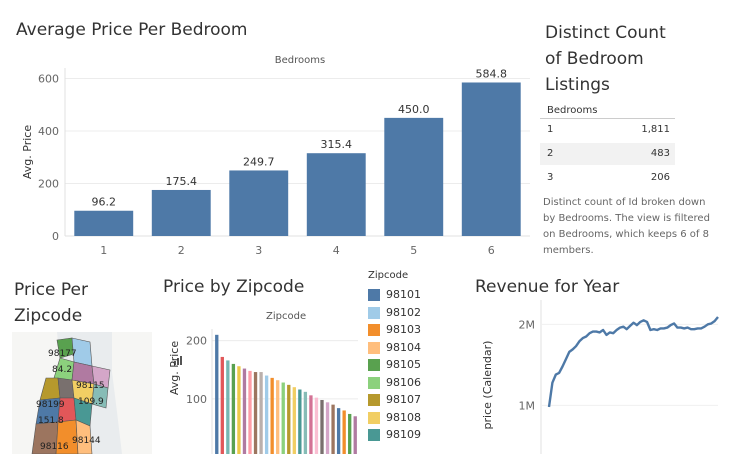 Image resolution: width=736 pixels, height=454 pixels. Describe the element at coordinates (86, 441) in the screenshot. I see `map-label: 98144` at that location.